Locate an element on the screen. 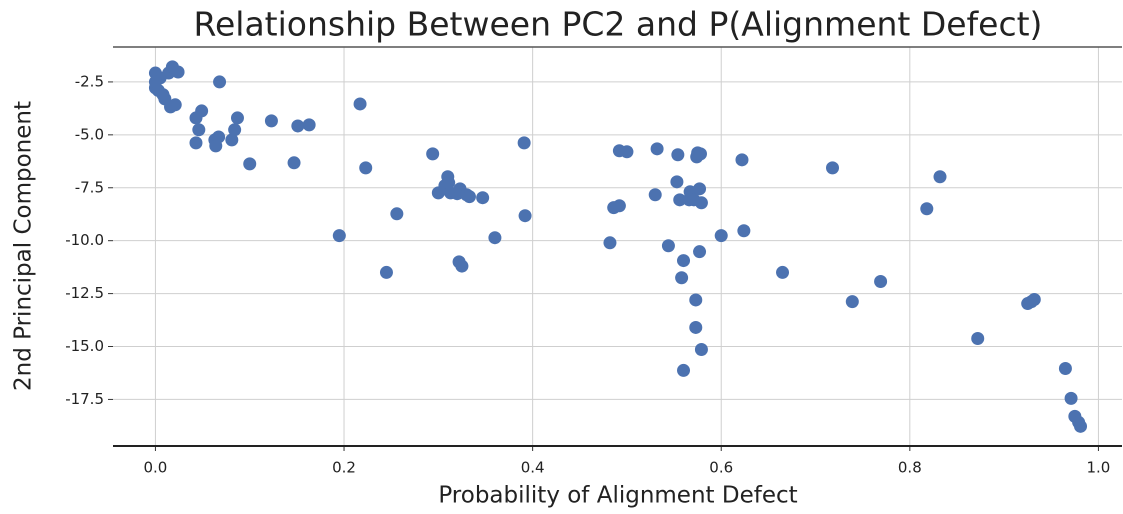 This screenshot has height=514, width=1123. y-tick-label: -12.5 is located at coordinates (84, 293).